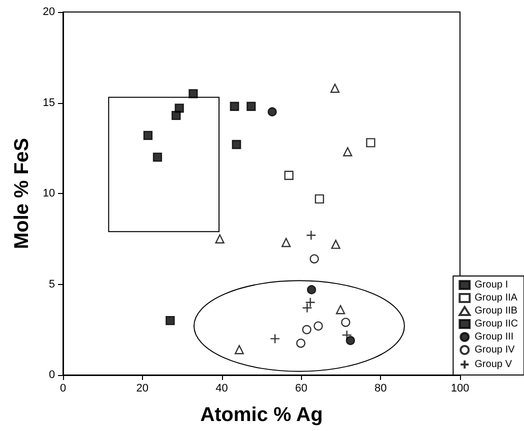 Image resolution: width=524 pixels, height=431 pixels. Describe the element at coordinates (63, 388) in the screenshot. I see `x-tick-label: 0` at that location.